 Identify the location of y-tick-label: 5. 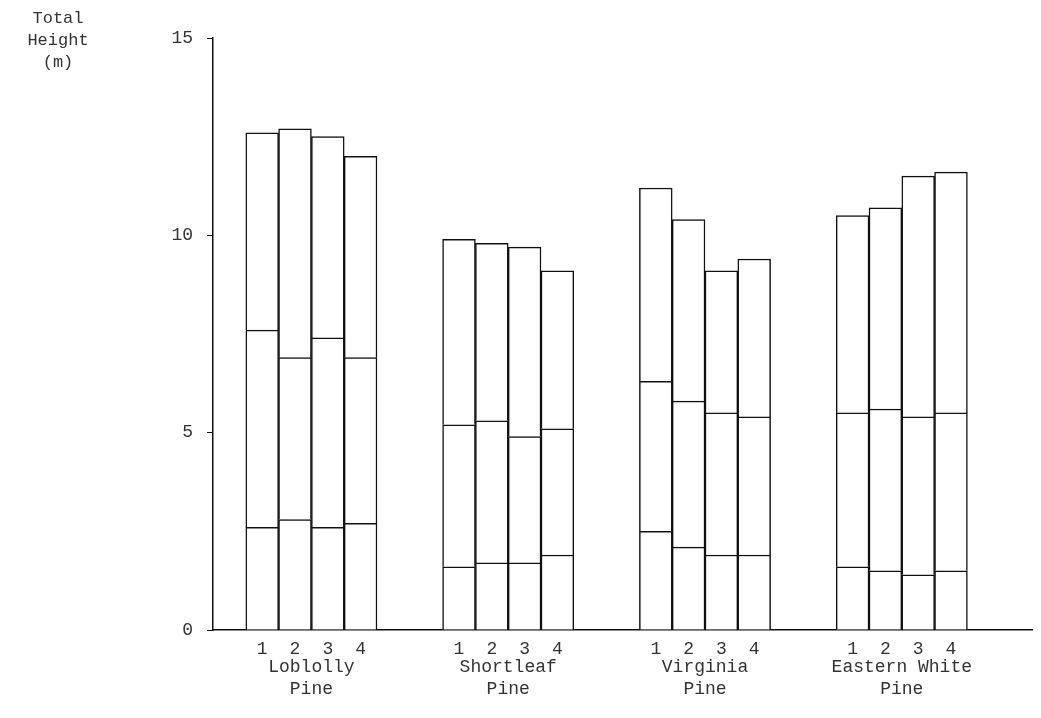
(187, 432).